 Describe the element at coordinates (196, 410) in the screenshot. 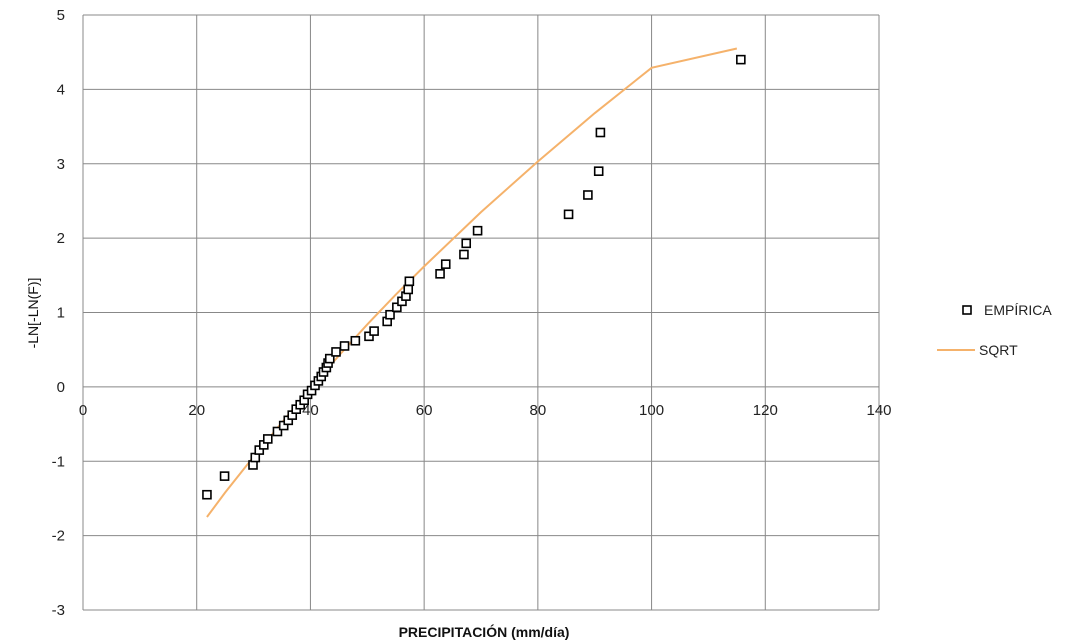

I see `x-tick-label-1: 20` at that location.